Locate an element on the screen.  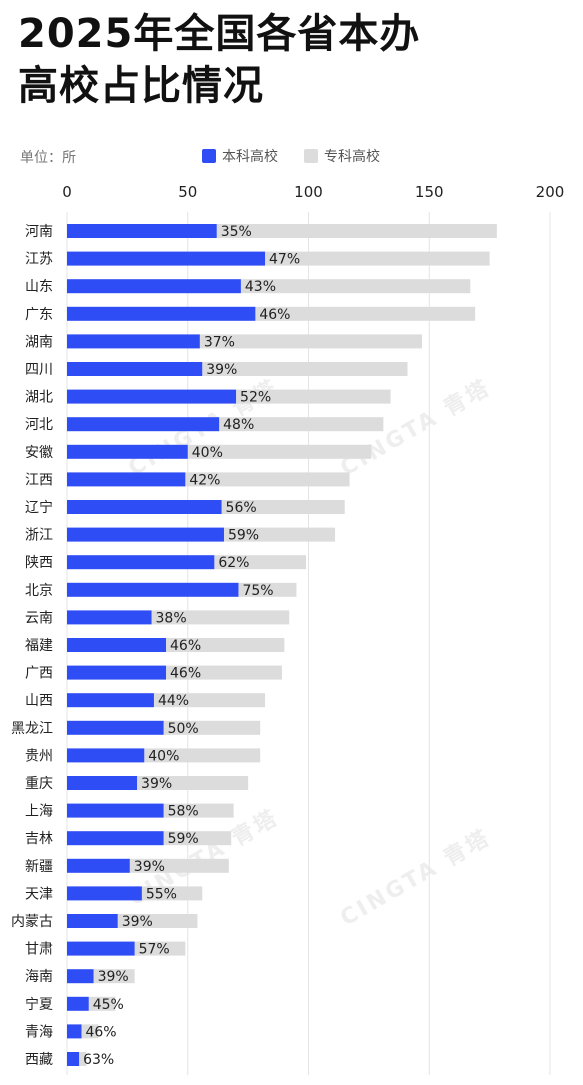
data-label: 38% is located at coordinates (171, 618).